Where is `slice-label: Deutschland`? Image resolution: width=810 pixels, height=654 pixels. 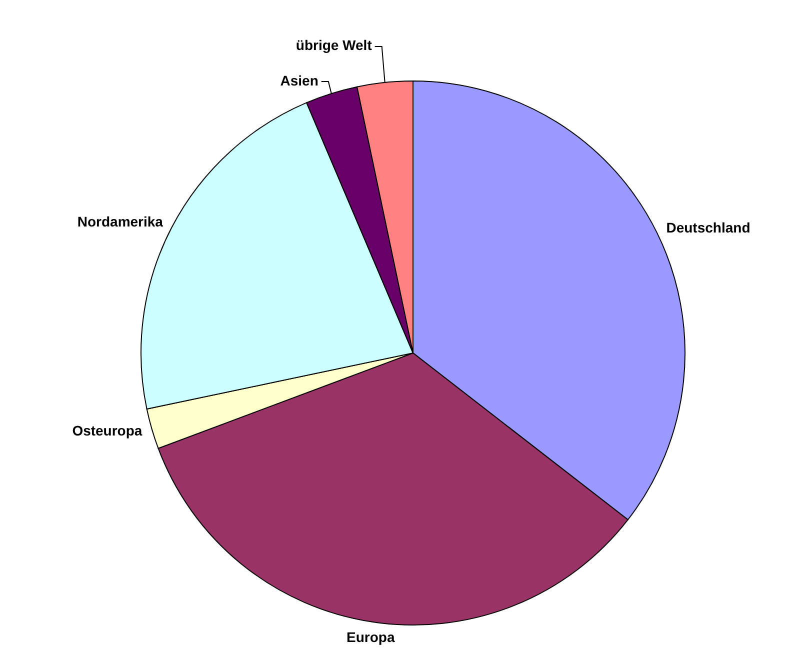
slice-label: Deutschland is located at coordinates (708, 228).